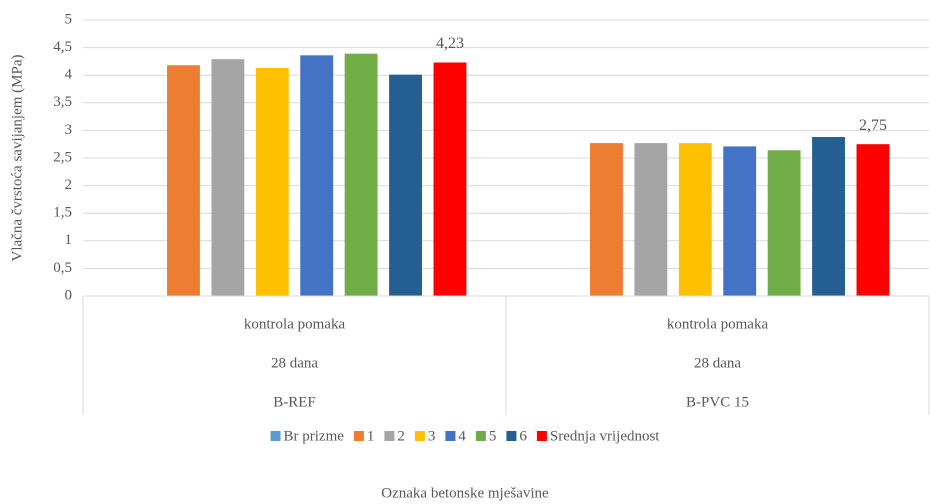  I want to click on x-tick-label: B-PVC 15, so click(717, 402).